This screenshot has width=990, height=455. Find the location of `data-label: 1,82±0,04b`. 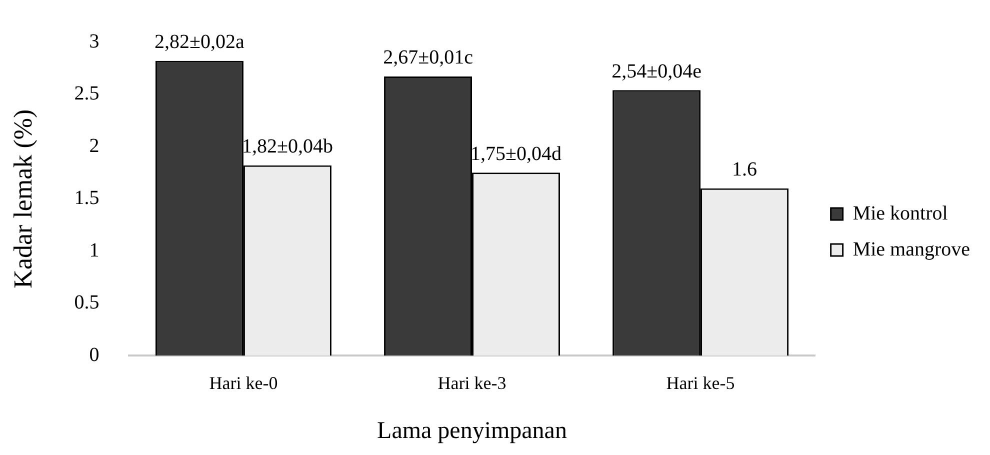

data-label: 1,82±0,04b is located at coordinates (287, 147).